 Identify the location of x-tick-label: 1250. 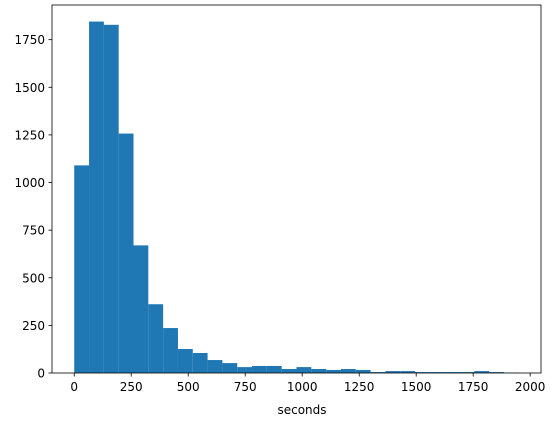
(359, 387).